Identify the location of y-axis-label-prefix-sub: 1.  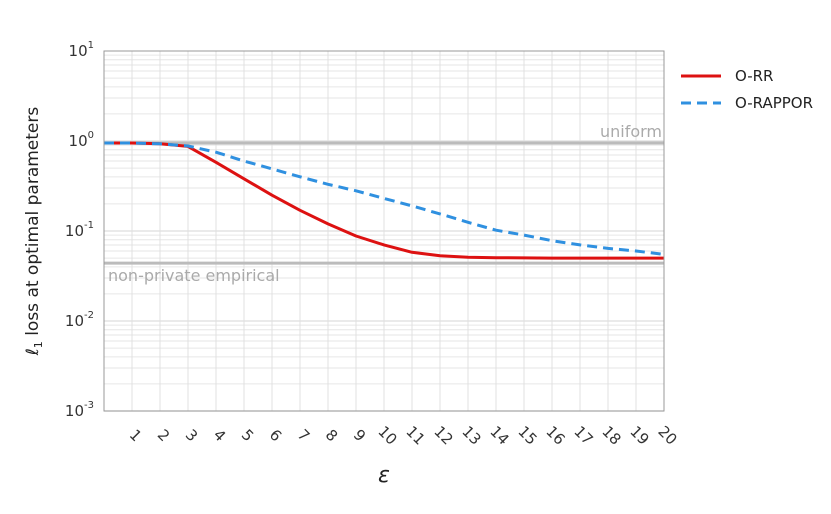
(38, 344).